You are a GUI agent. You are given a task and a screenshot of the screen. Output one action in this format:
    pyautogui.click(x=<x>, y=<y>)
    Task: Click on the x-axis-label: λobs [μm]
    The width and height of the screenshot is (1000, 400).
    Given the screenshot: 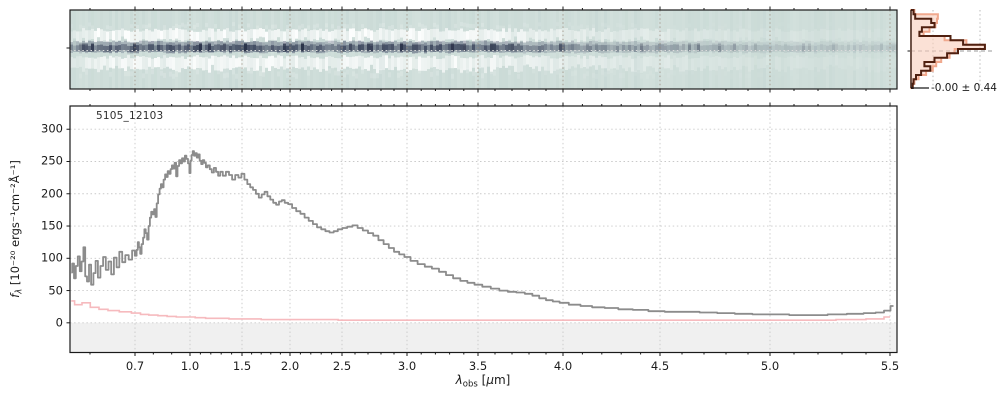 What is the action you would take?
    pyautogui.click(x=483, y=381)
    